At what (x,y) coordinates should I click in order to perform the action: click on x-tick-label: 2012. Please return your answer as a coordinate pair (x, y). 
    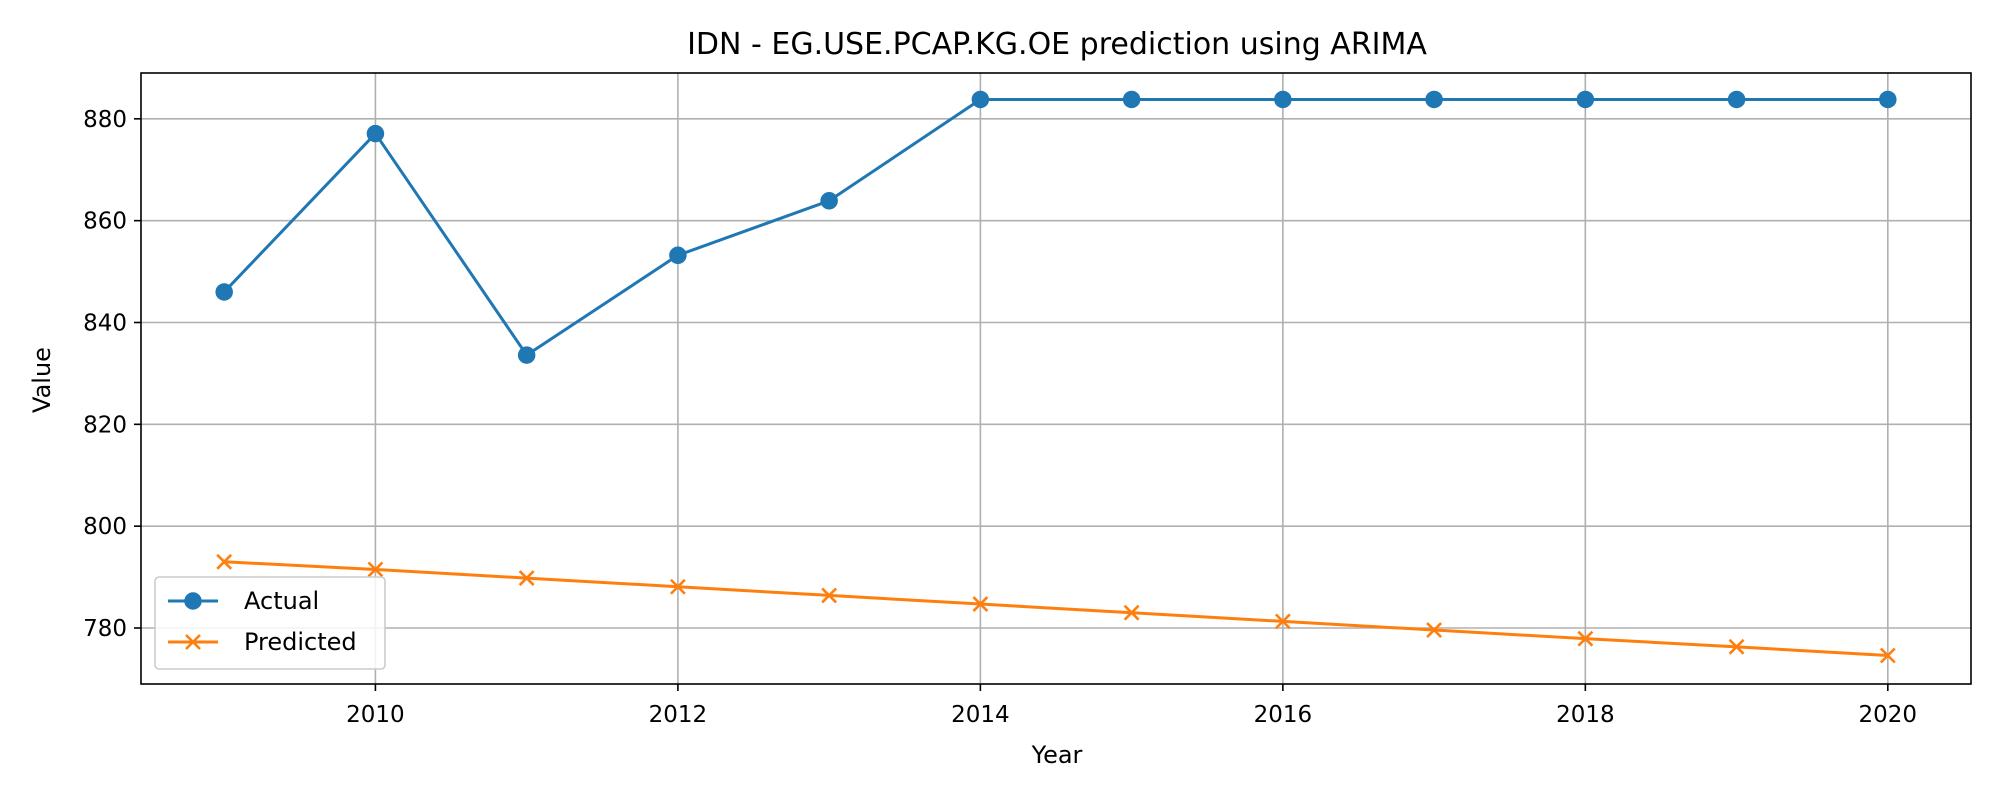
    Looking at the image, I should click on (678, 715).